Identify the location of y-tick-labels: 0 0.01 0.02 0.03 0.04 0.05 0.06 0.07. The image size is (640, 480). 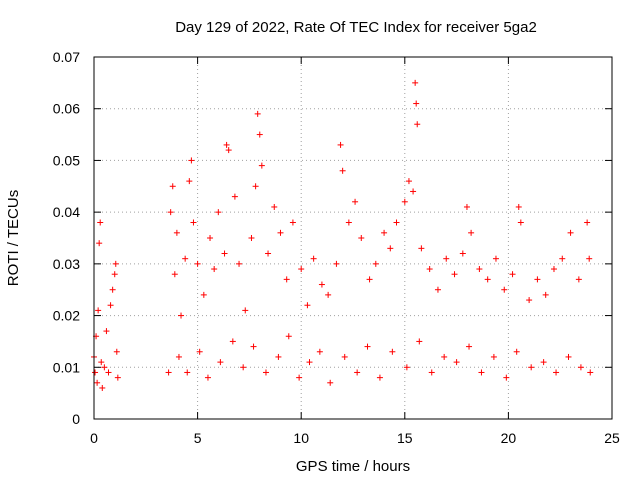
(66, 238).